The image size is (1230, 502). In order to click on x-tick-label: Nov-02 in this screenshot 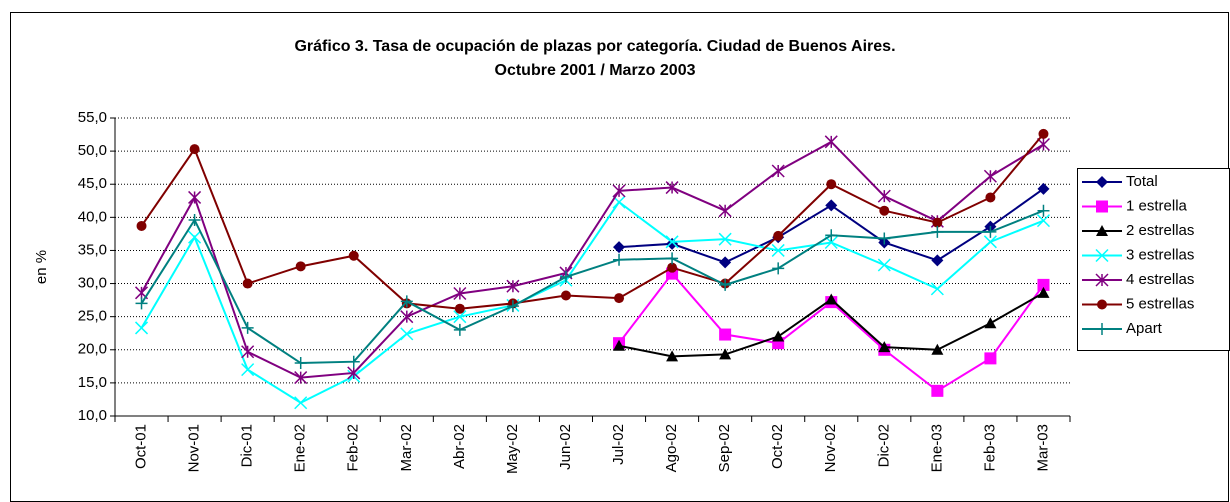, I will do `click(830, 448)`.